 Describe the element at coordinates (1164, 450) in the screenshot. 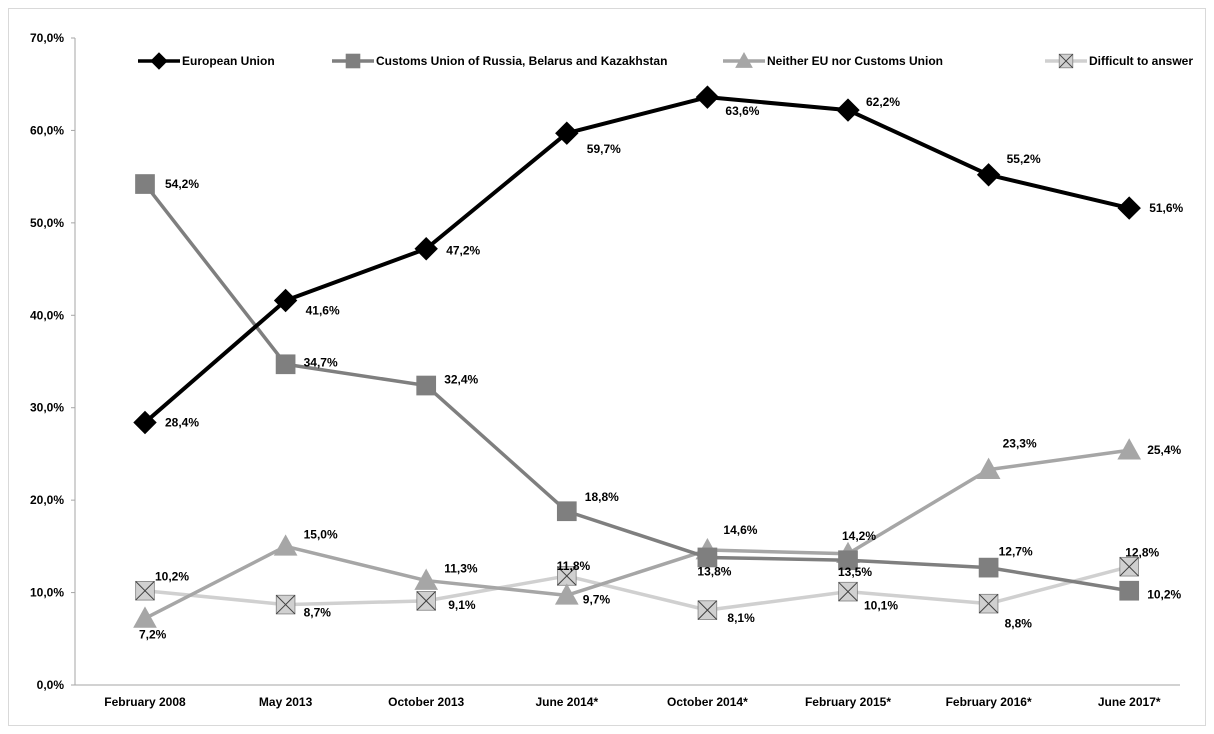

I see `data-label-neither-eu-nor-customs-union: 25,4%` at that location.